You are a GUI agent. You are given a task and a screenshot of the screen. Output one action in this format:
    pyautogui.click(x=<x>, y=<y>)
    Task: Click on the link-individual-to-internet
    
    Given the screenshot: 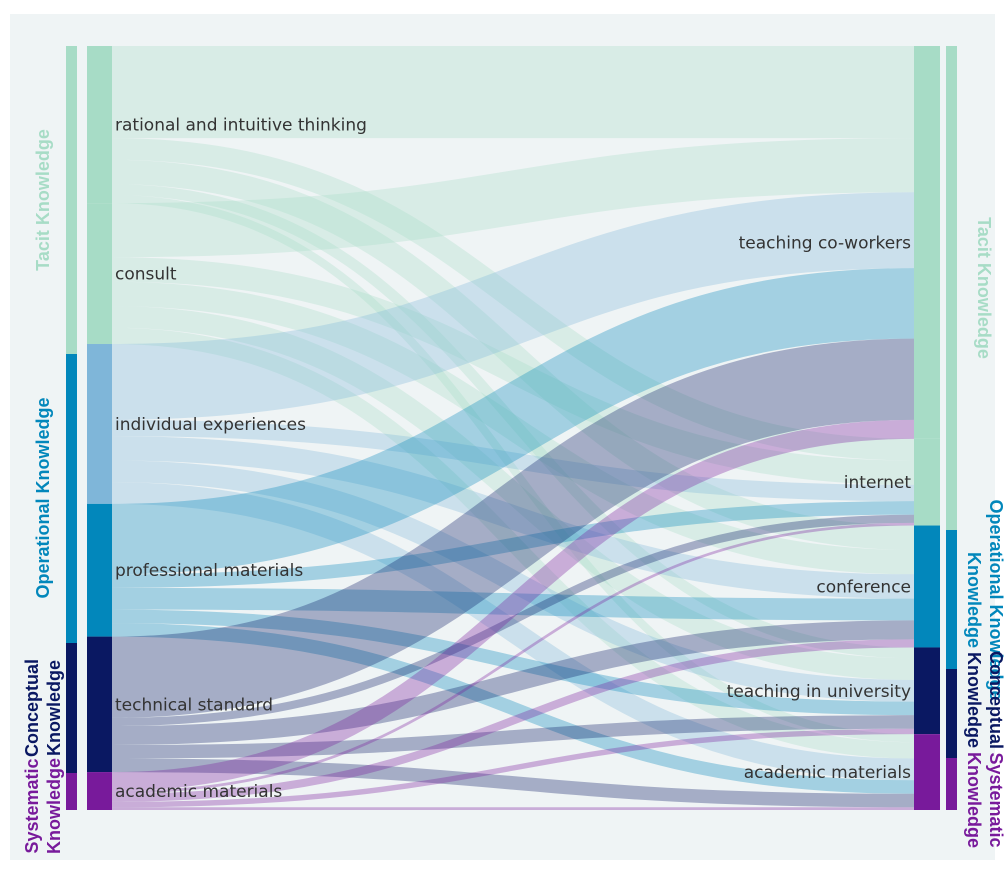 What is the action you would take?
    pyautogui.click(x=513, y=460)
    